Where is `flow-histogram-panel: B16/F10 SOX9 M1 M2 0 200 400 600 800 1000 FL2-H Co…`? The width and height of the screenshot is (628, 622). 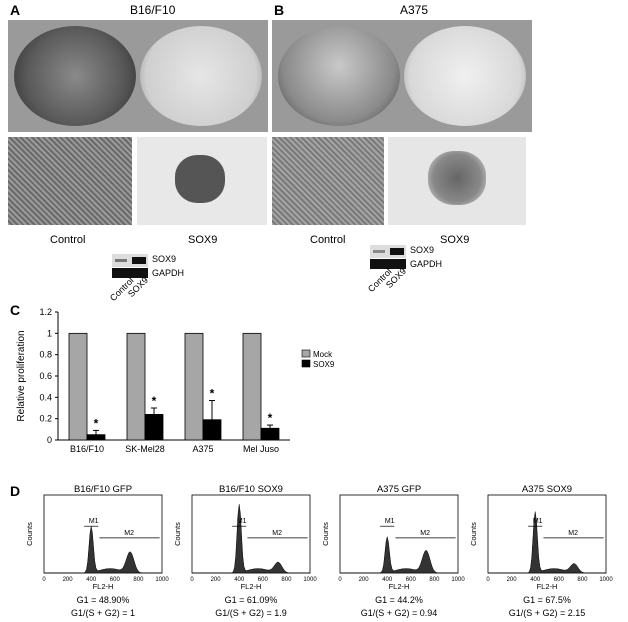
flow-histogram-panel: B16/F10 SOX9 M1 M2 0 200 400 600 800 1000 FL2-H Co… is located at coordinates (245, 551).